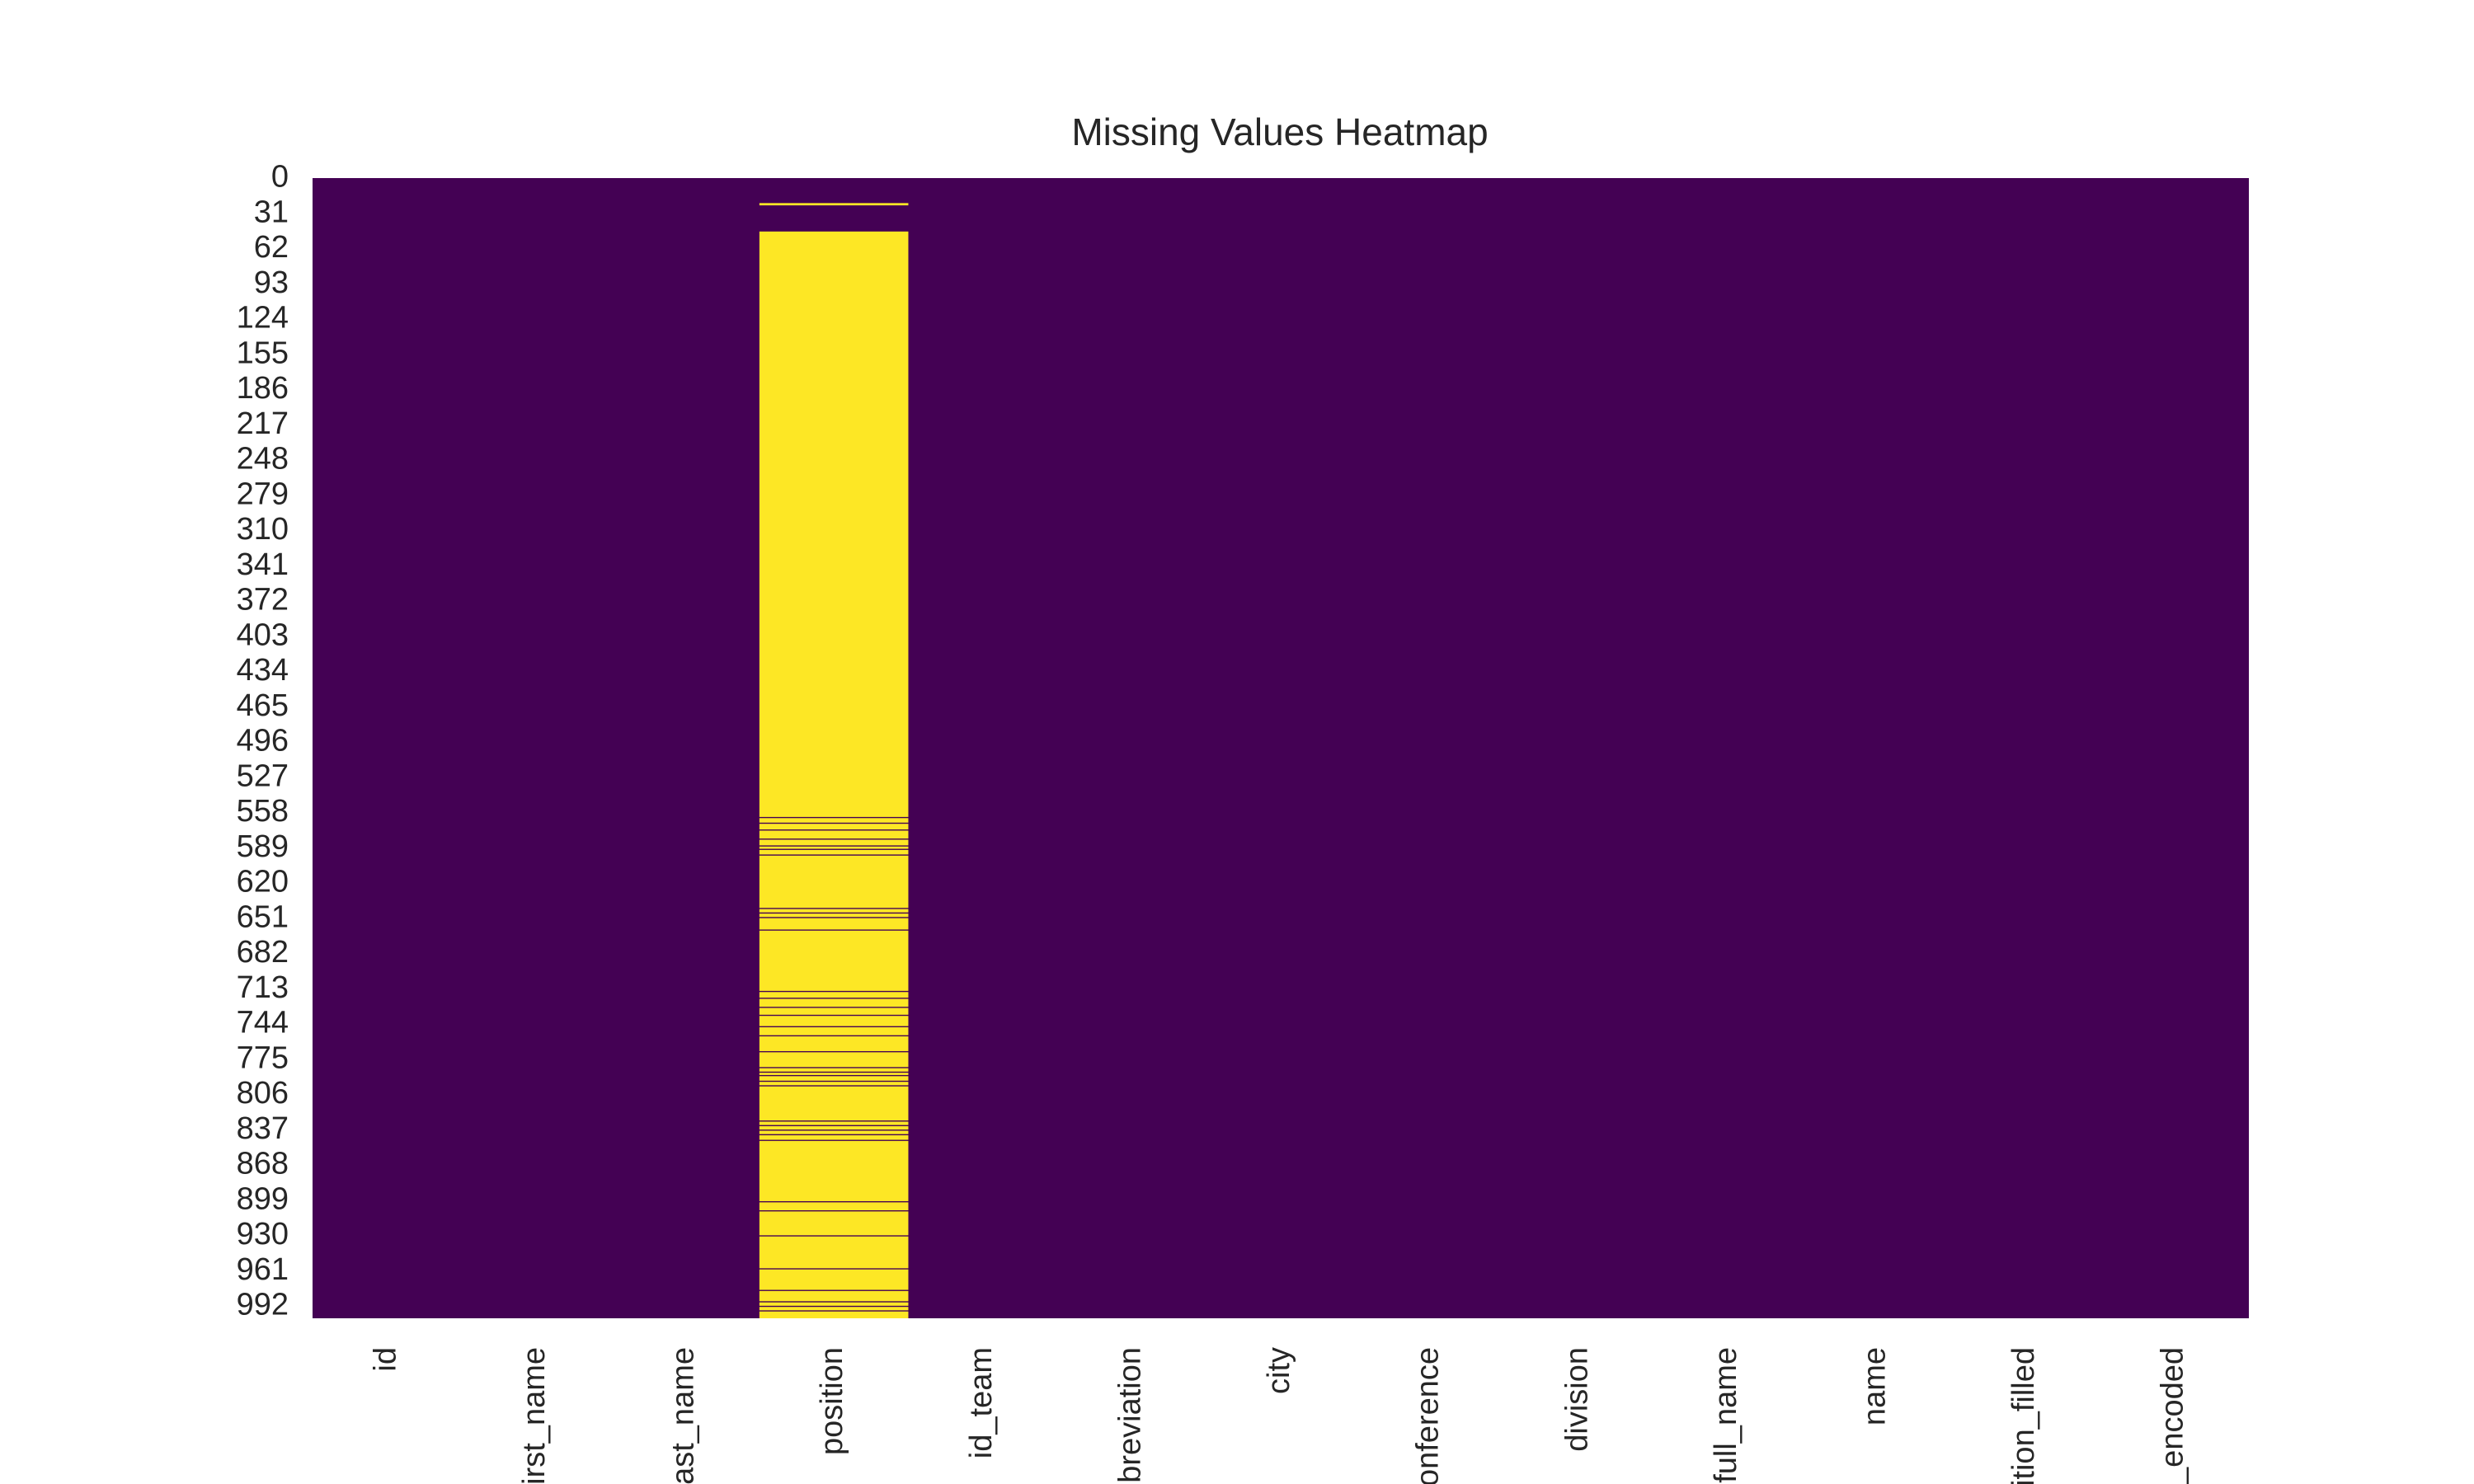 The height and width of the screenshot is (1484, 2474). What do you see at coordinates (263, 670) in the screenshot?
I see `y-tick-label: 434` at bounding box center [263, 670].